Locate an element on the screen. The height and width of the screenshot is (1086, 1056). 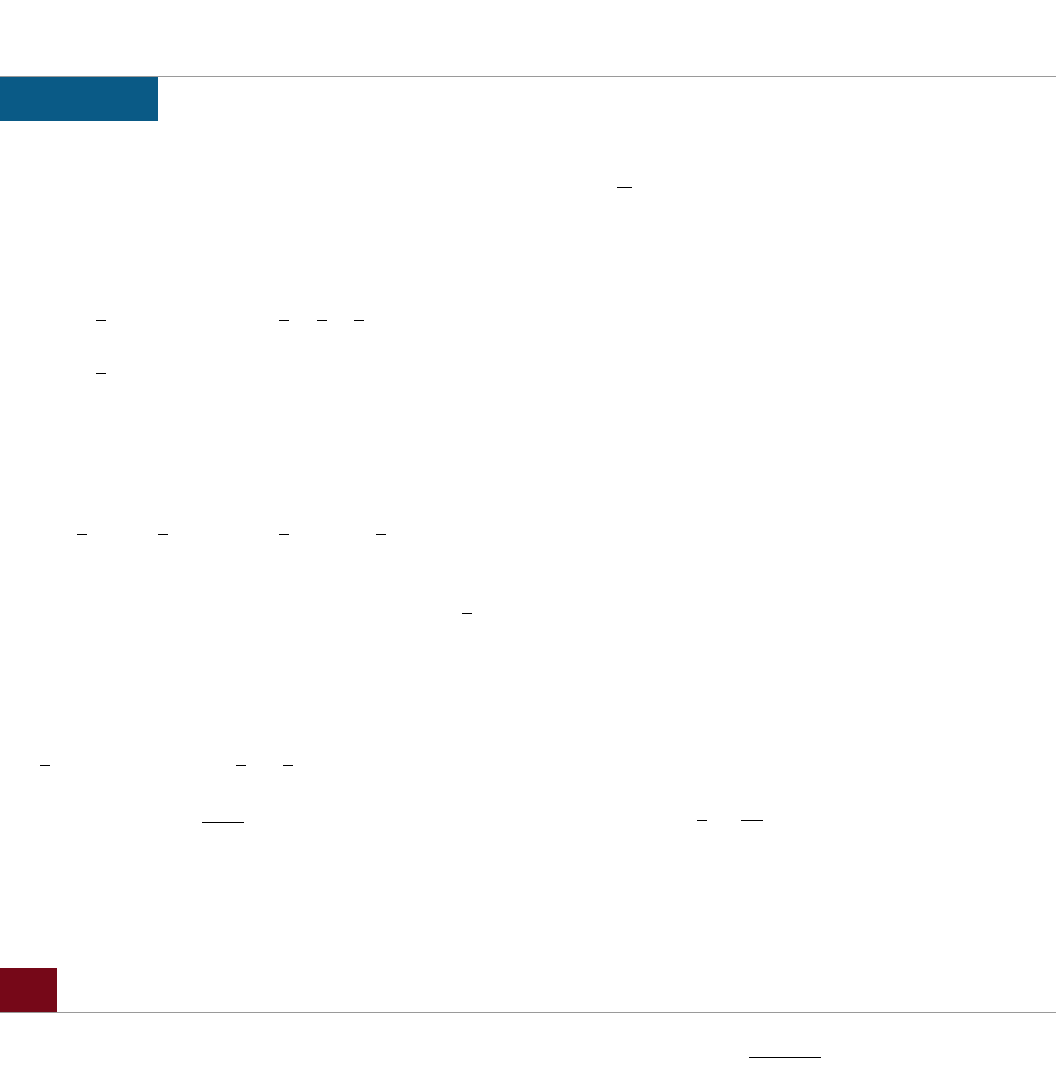
footer-rule is located at coordinates (528, 1012).